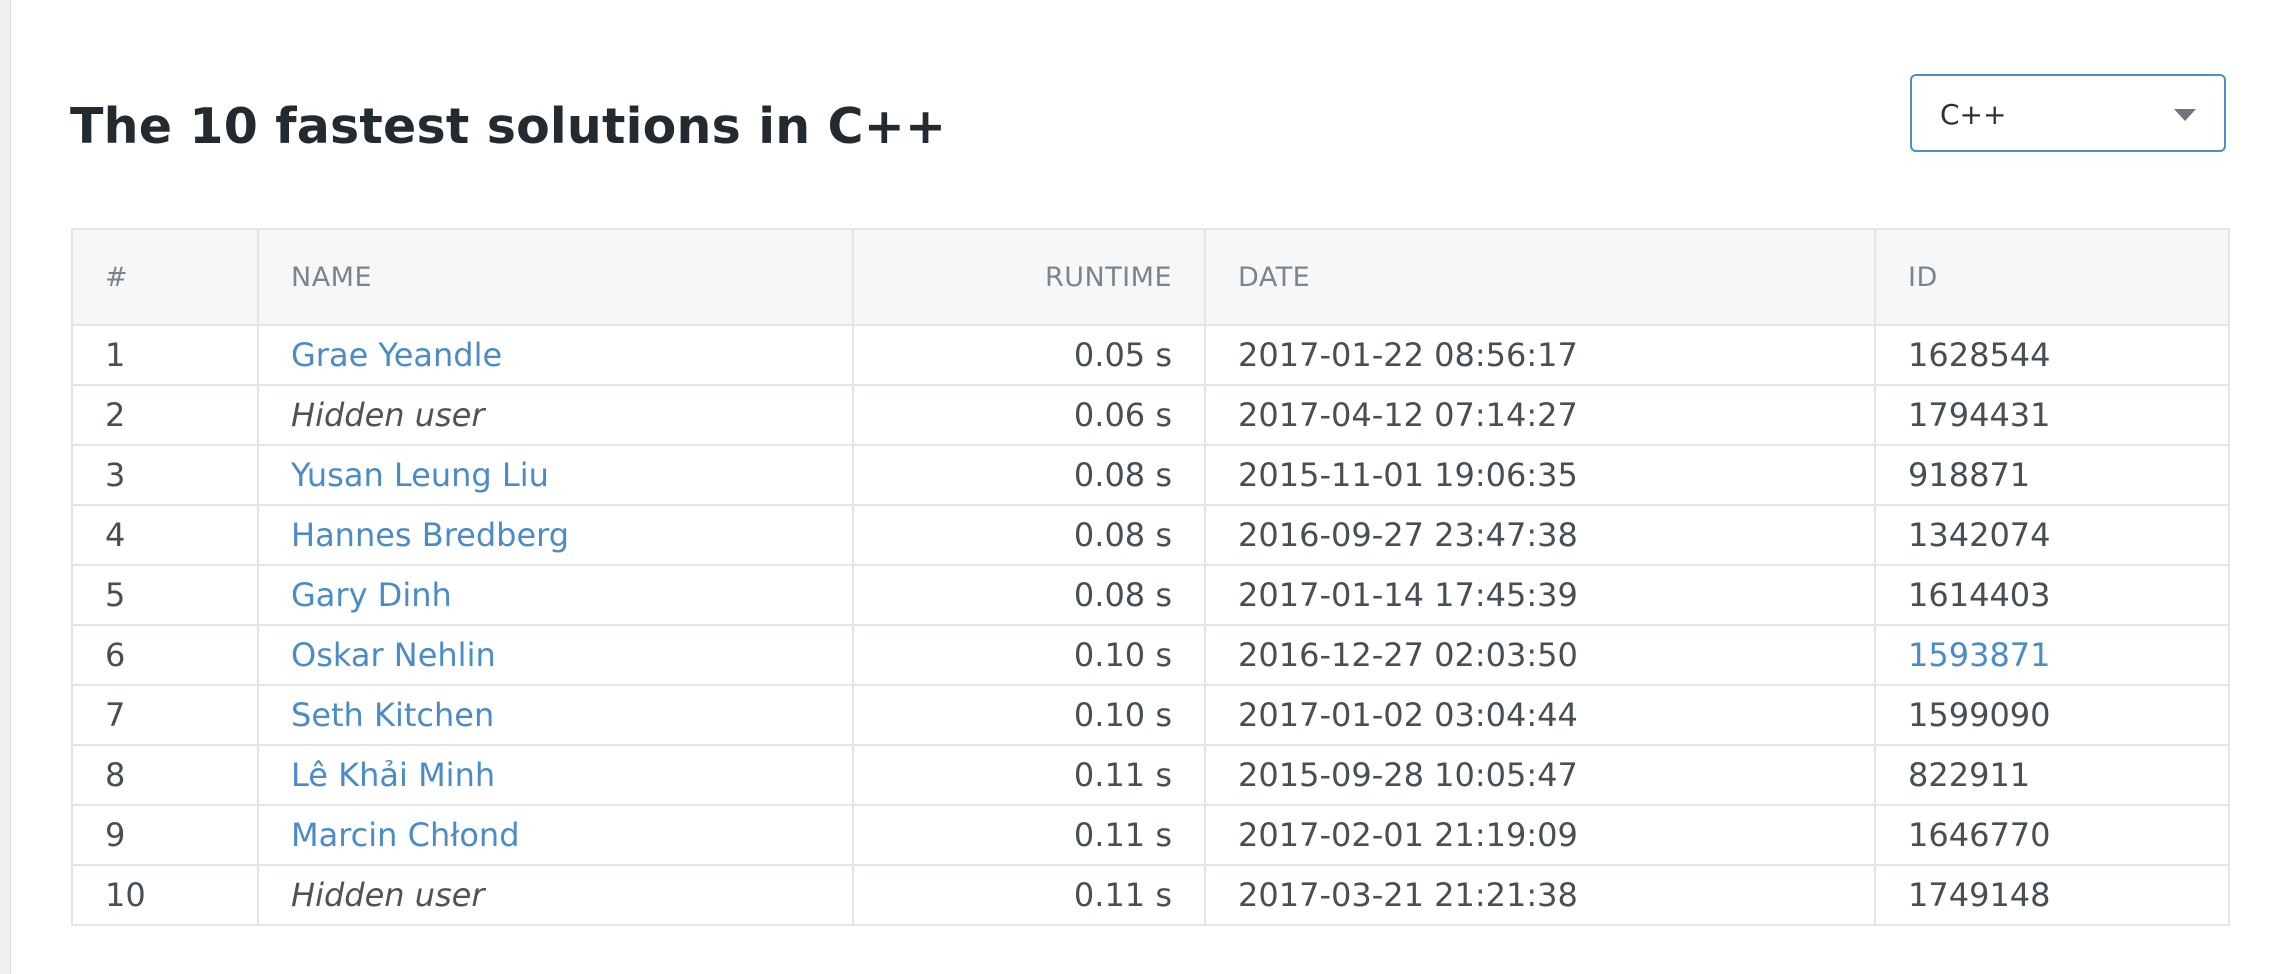 The width and height of the screenshot is (2276, 974). Describe the element at coordinates (2068, 113) in the screenshot. I see `language-select: C++` at that location.